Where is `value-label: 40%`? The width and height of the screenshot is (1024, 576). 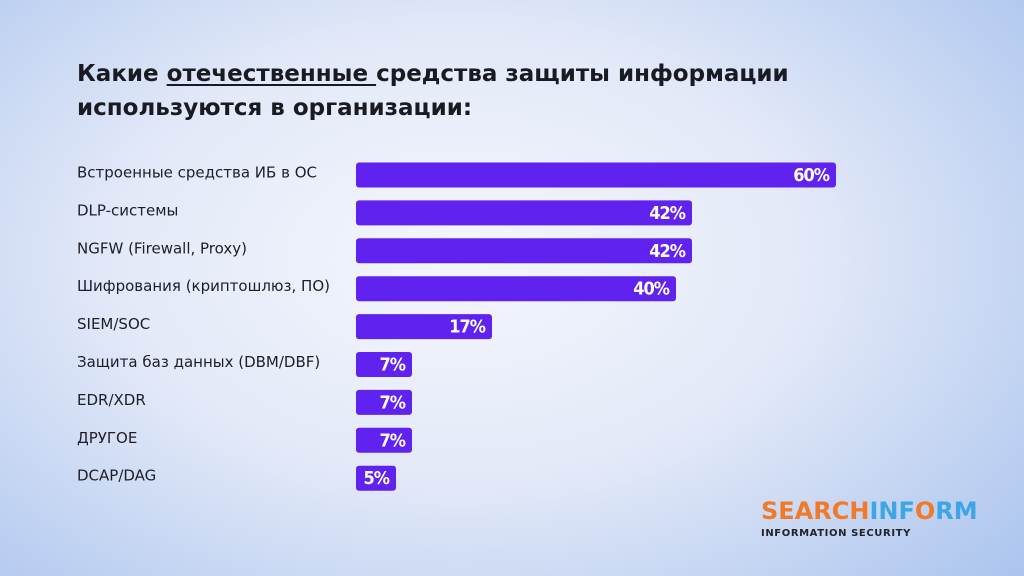 value-label: 40% is located at coordinates (651, 289).